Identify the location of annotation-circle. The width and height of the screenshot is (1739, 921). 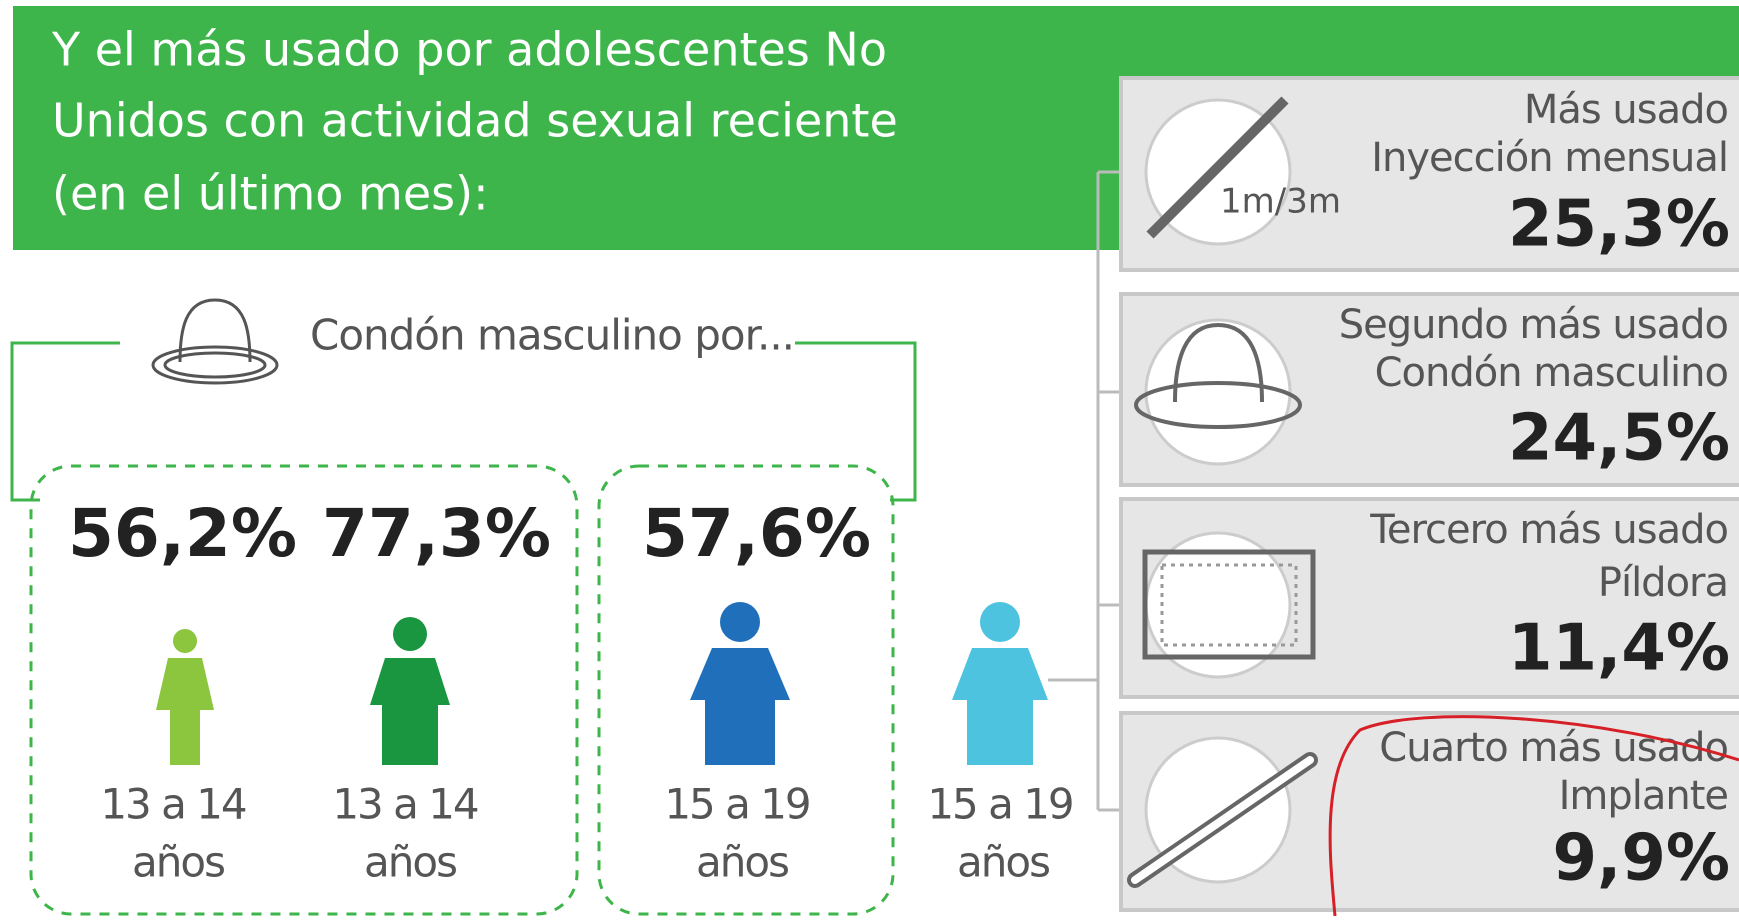
(1533, 816).